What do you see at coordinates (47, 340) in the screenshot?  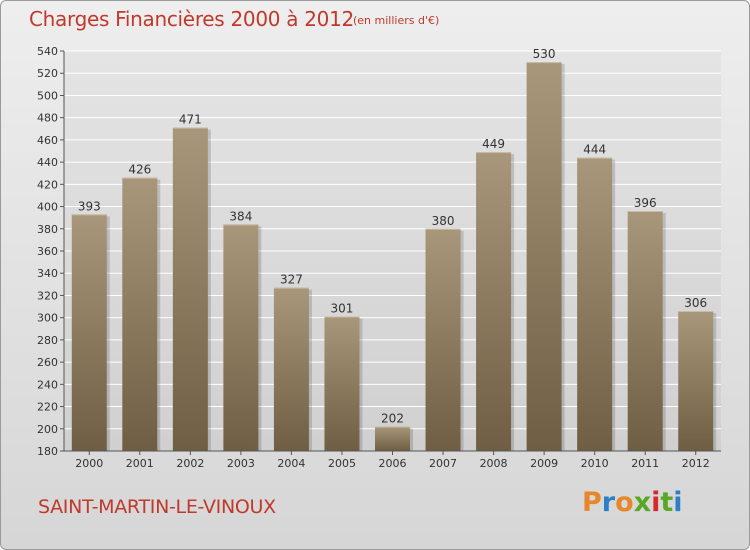 I see `y-tick-label: 280` at bounding box center [47, 340].